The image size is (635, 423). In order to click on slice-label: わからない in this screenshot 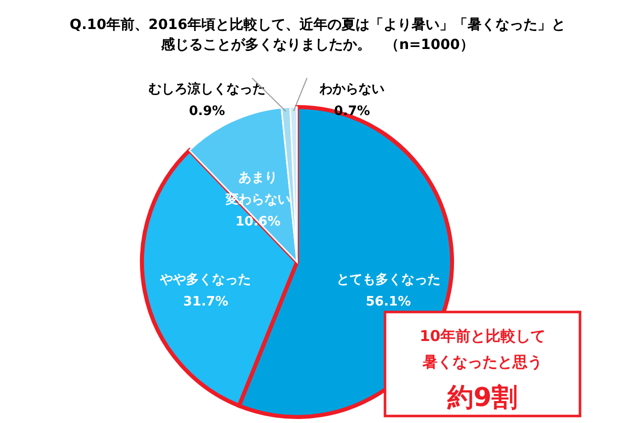, I will do `click(351, 89)`.